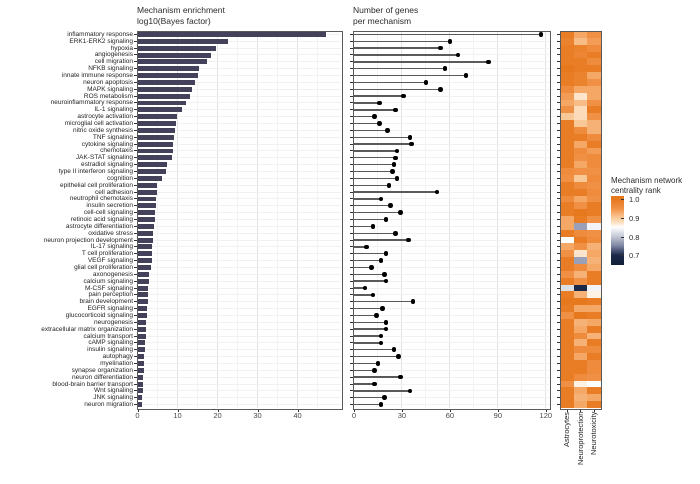  What do you see at coordinates (103, 130) in the screenshot?
I see `row-label: nitric oxide synthesis` at bounding box center [103, 130].